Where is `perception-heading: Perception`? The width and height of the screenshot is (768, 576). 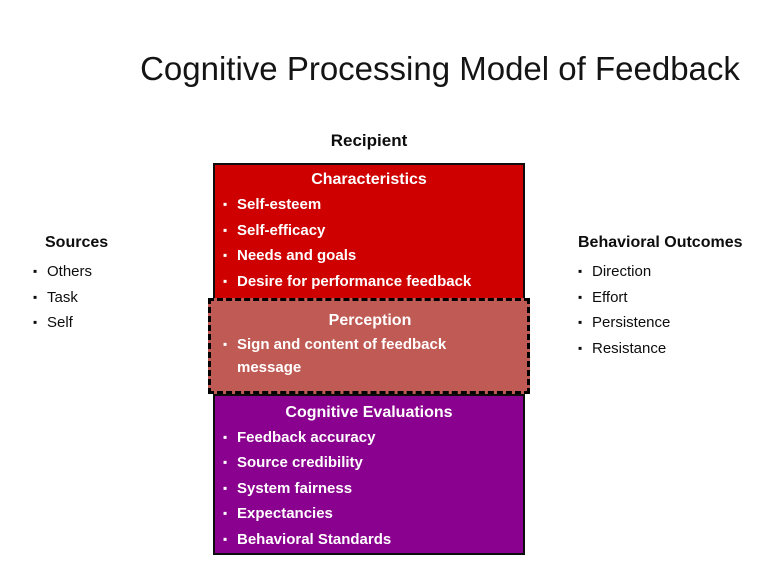
perception-heading: Perception is located at coordinates (370, 320).